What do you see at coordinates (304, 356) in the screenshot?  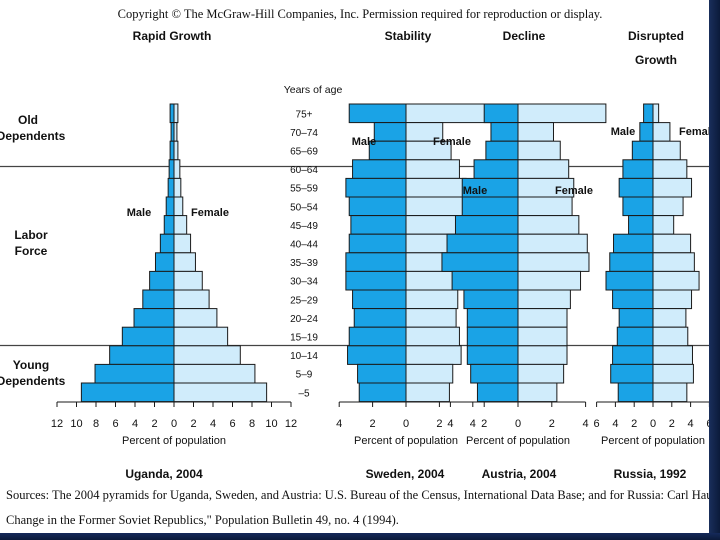 I see `age-label: 10–14` at bounding box center [304, 356].